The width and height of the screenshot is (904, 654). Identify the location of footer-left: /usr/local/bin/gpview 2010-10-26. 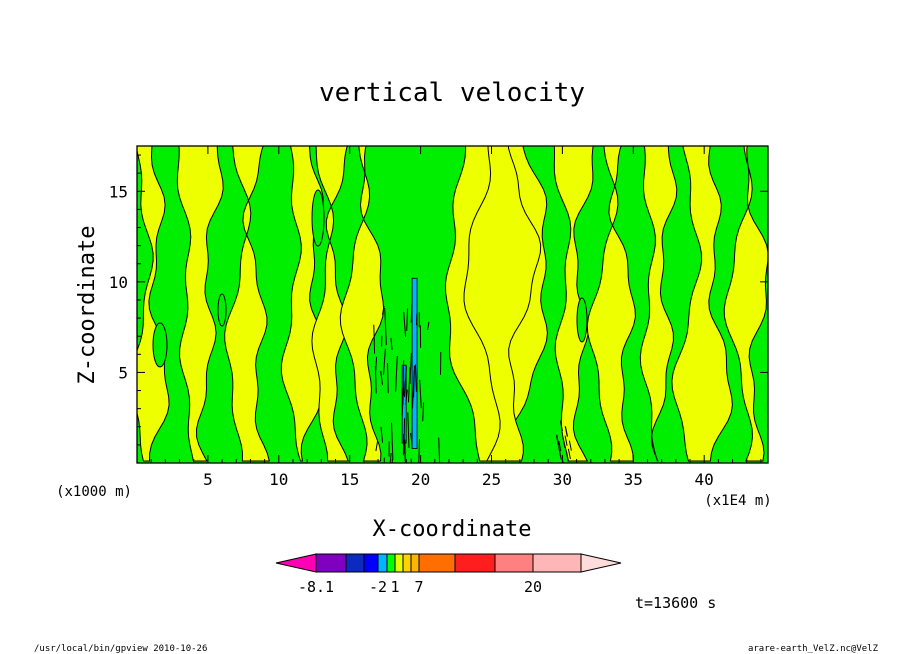
(120, 649).